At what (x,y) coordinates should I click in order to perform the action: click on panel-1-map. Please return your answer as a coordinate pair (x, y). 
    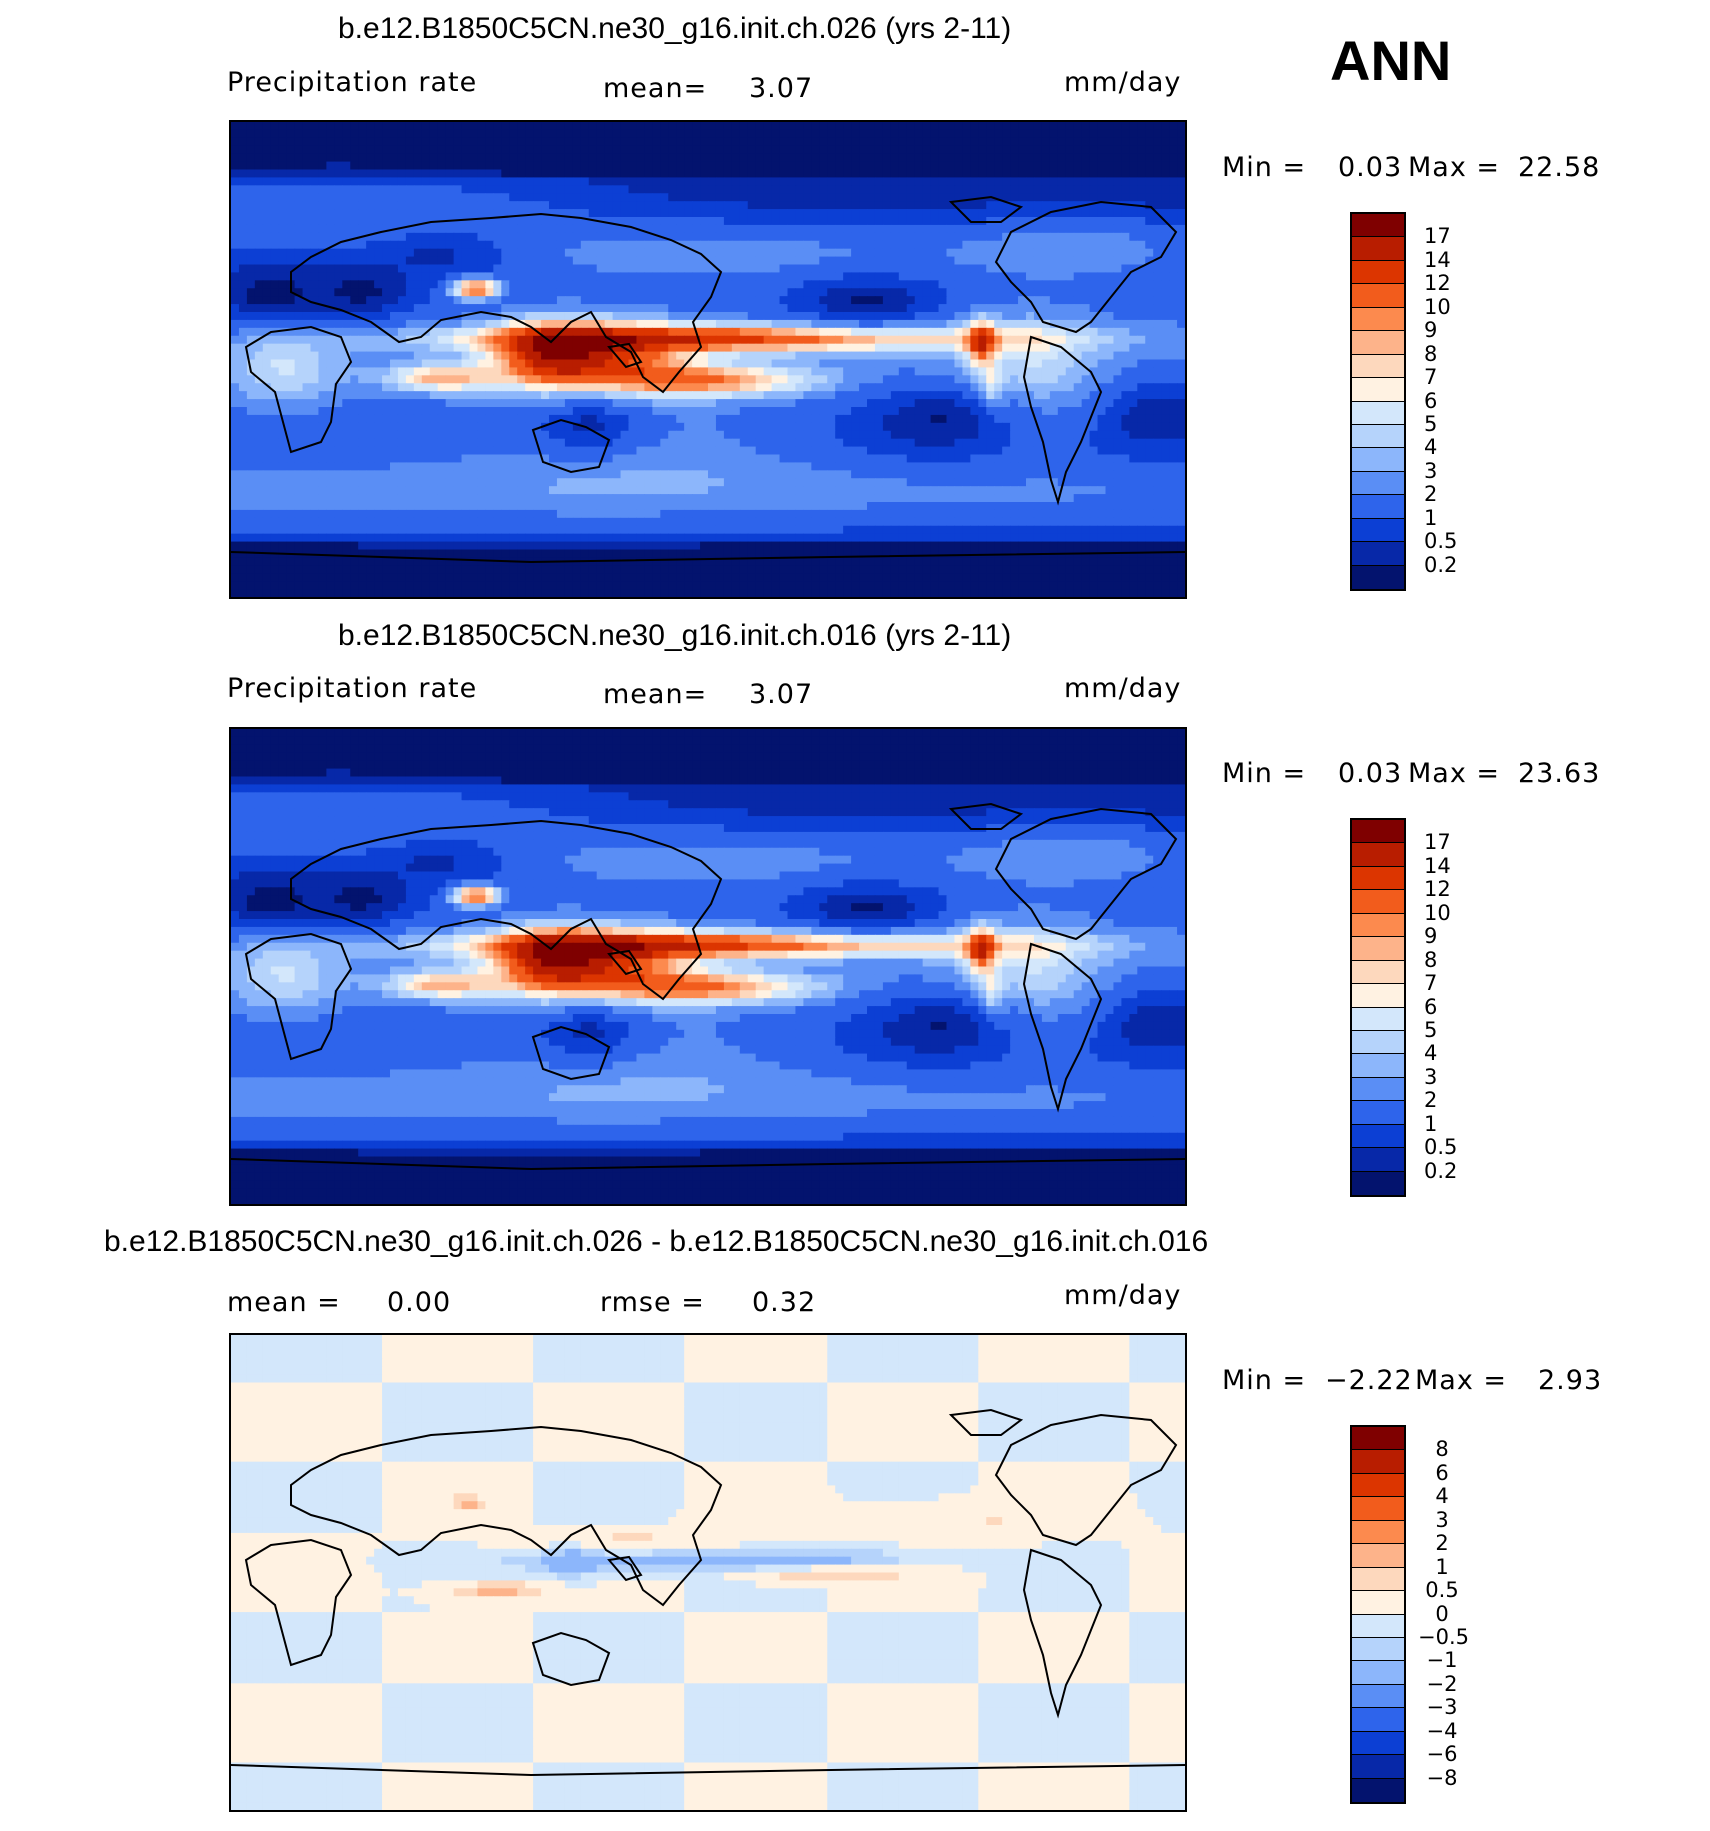
    Looking at the image, I should click on (708, 359).